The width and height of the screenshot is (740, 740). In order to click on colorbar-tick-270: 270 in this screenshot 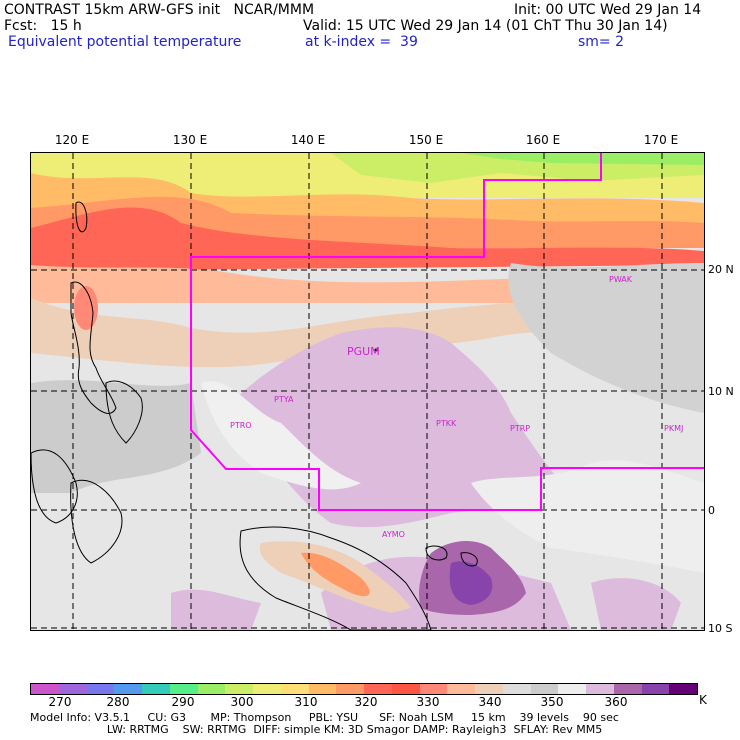, I will do `click(60, 702)`.